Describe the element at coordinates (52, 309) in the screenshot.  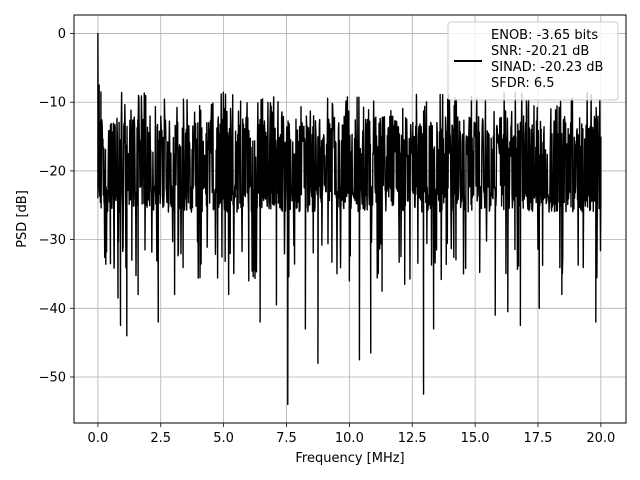
I see `y-tick-label: −40` at that location.